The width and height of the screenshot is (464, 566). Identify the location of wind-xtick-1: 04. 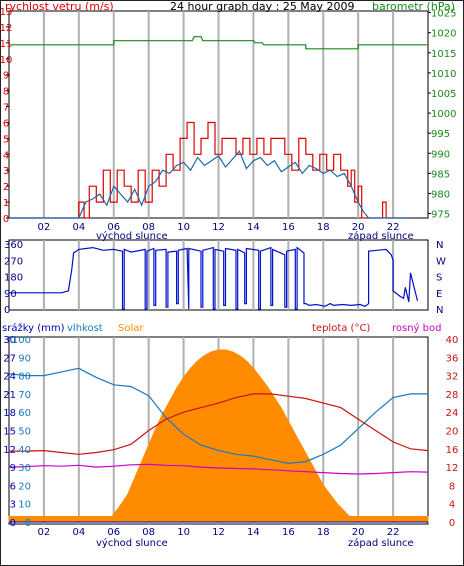
(78, 227).